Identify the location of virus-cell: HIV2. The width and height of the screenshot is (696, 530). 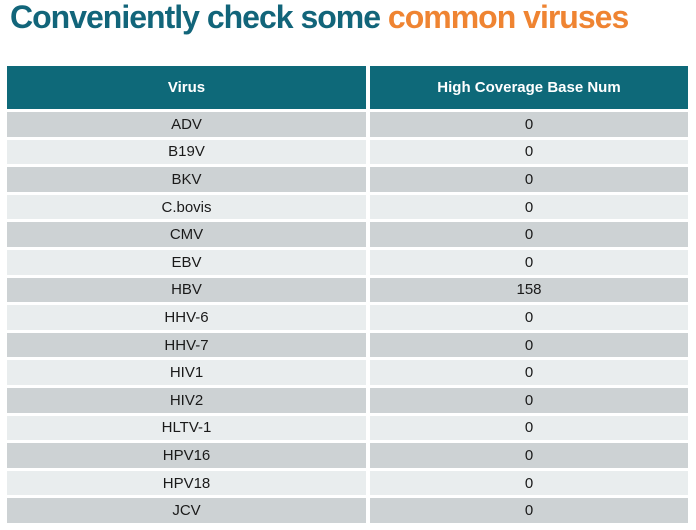
(186, 400).